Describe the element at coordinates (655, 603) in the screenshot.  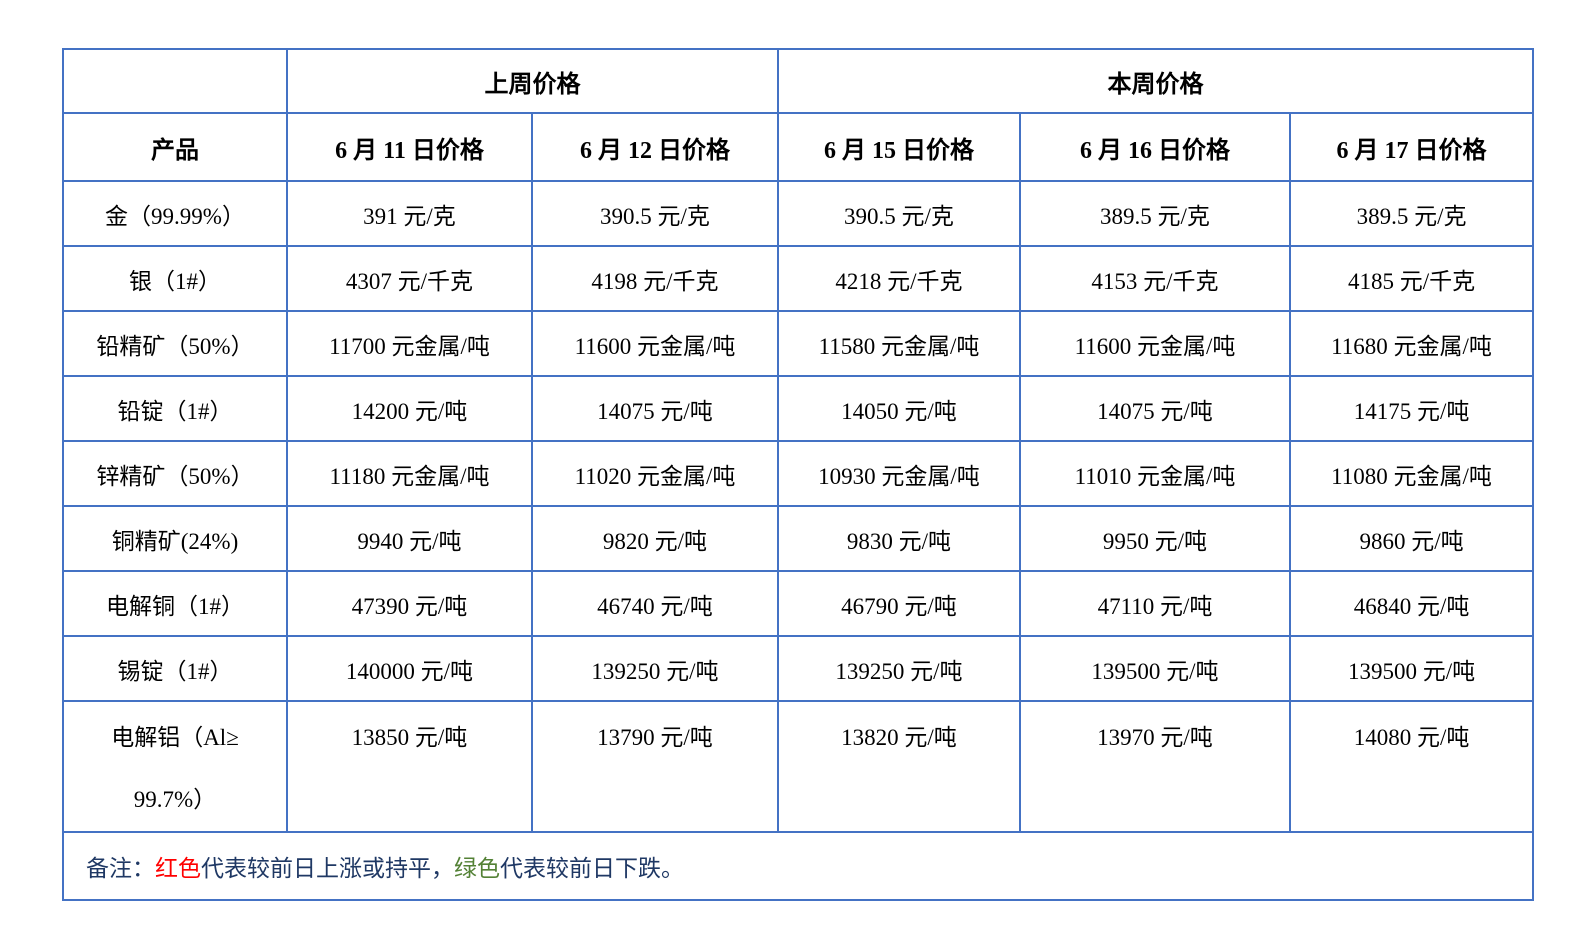
I see `price-cell: 46740 元/吨` at that location.